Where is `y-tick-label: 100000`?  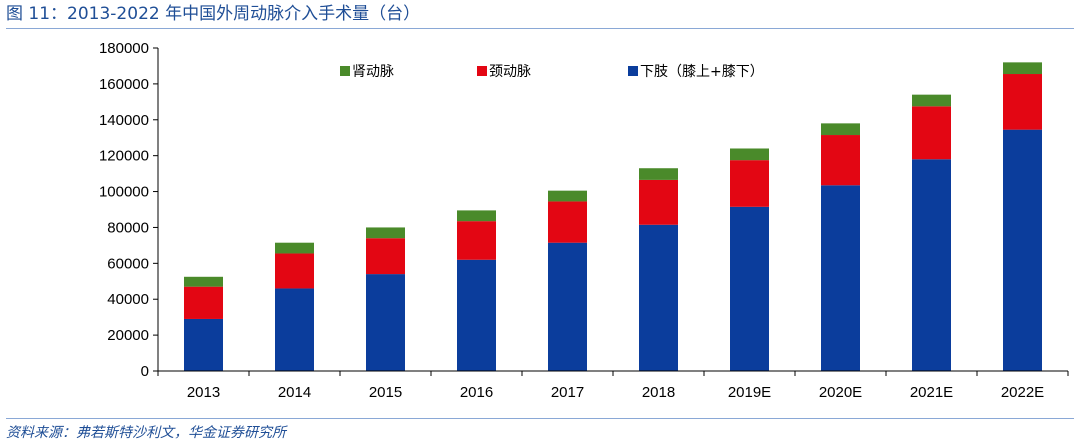
y-tick-label: 100000 is located at coordinates (124, 192).